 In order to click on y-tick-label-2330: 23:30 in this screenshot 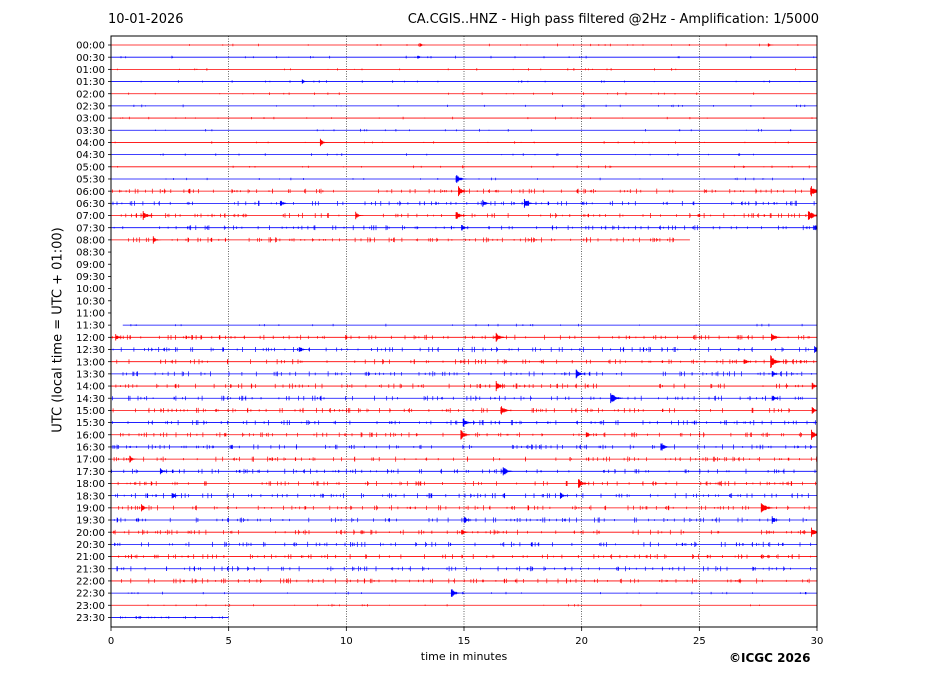, I will do `click(90, 618)`.